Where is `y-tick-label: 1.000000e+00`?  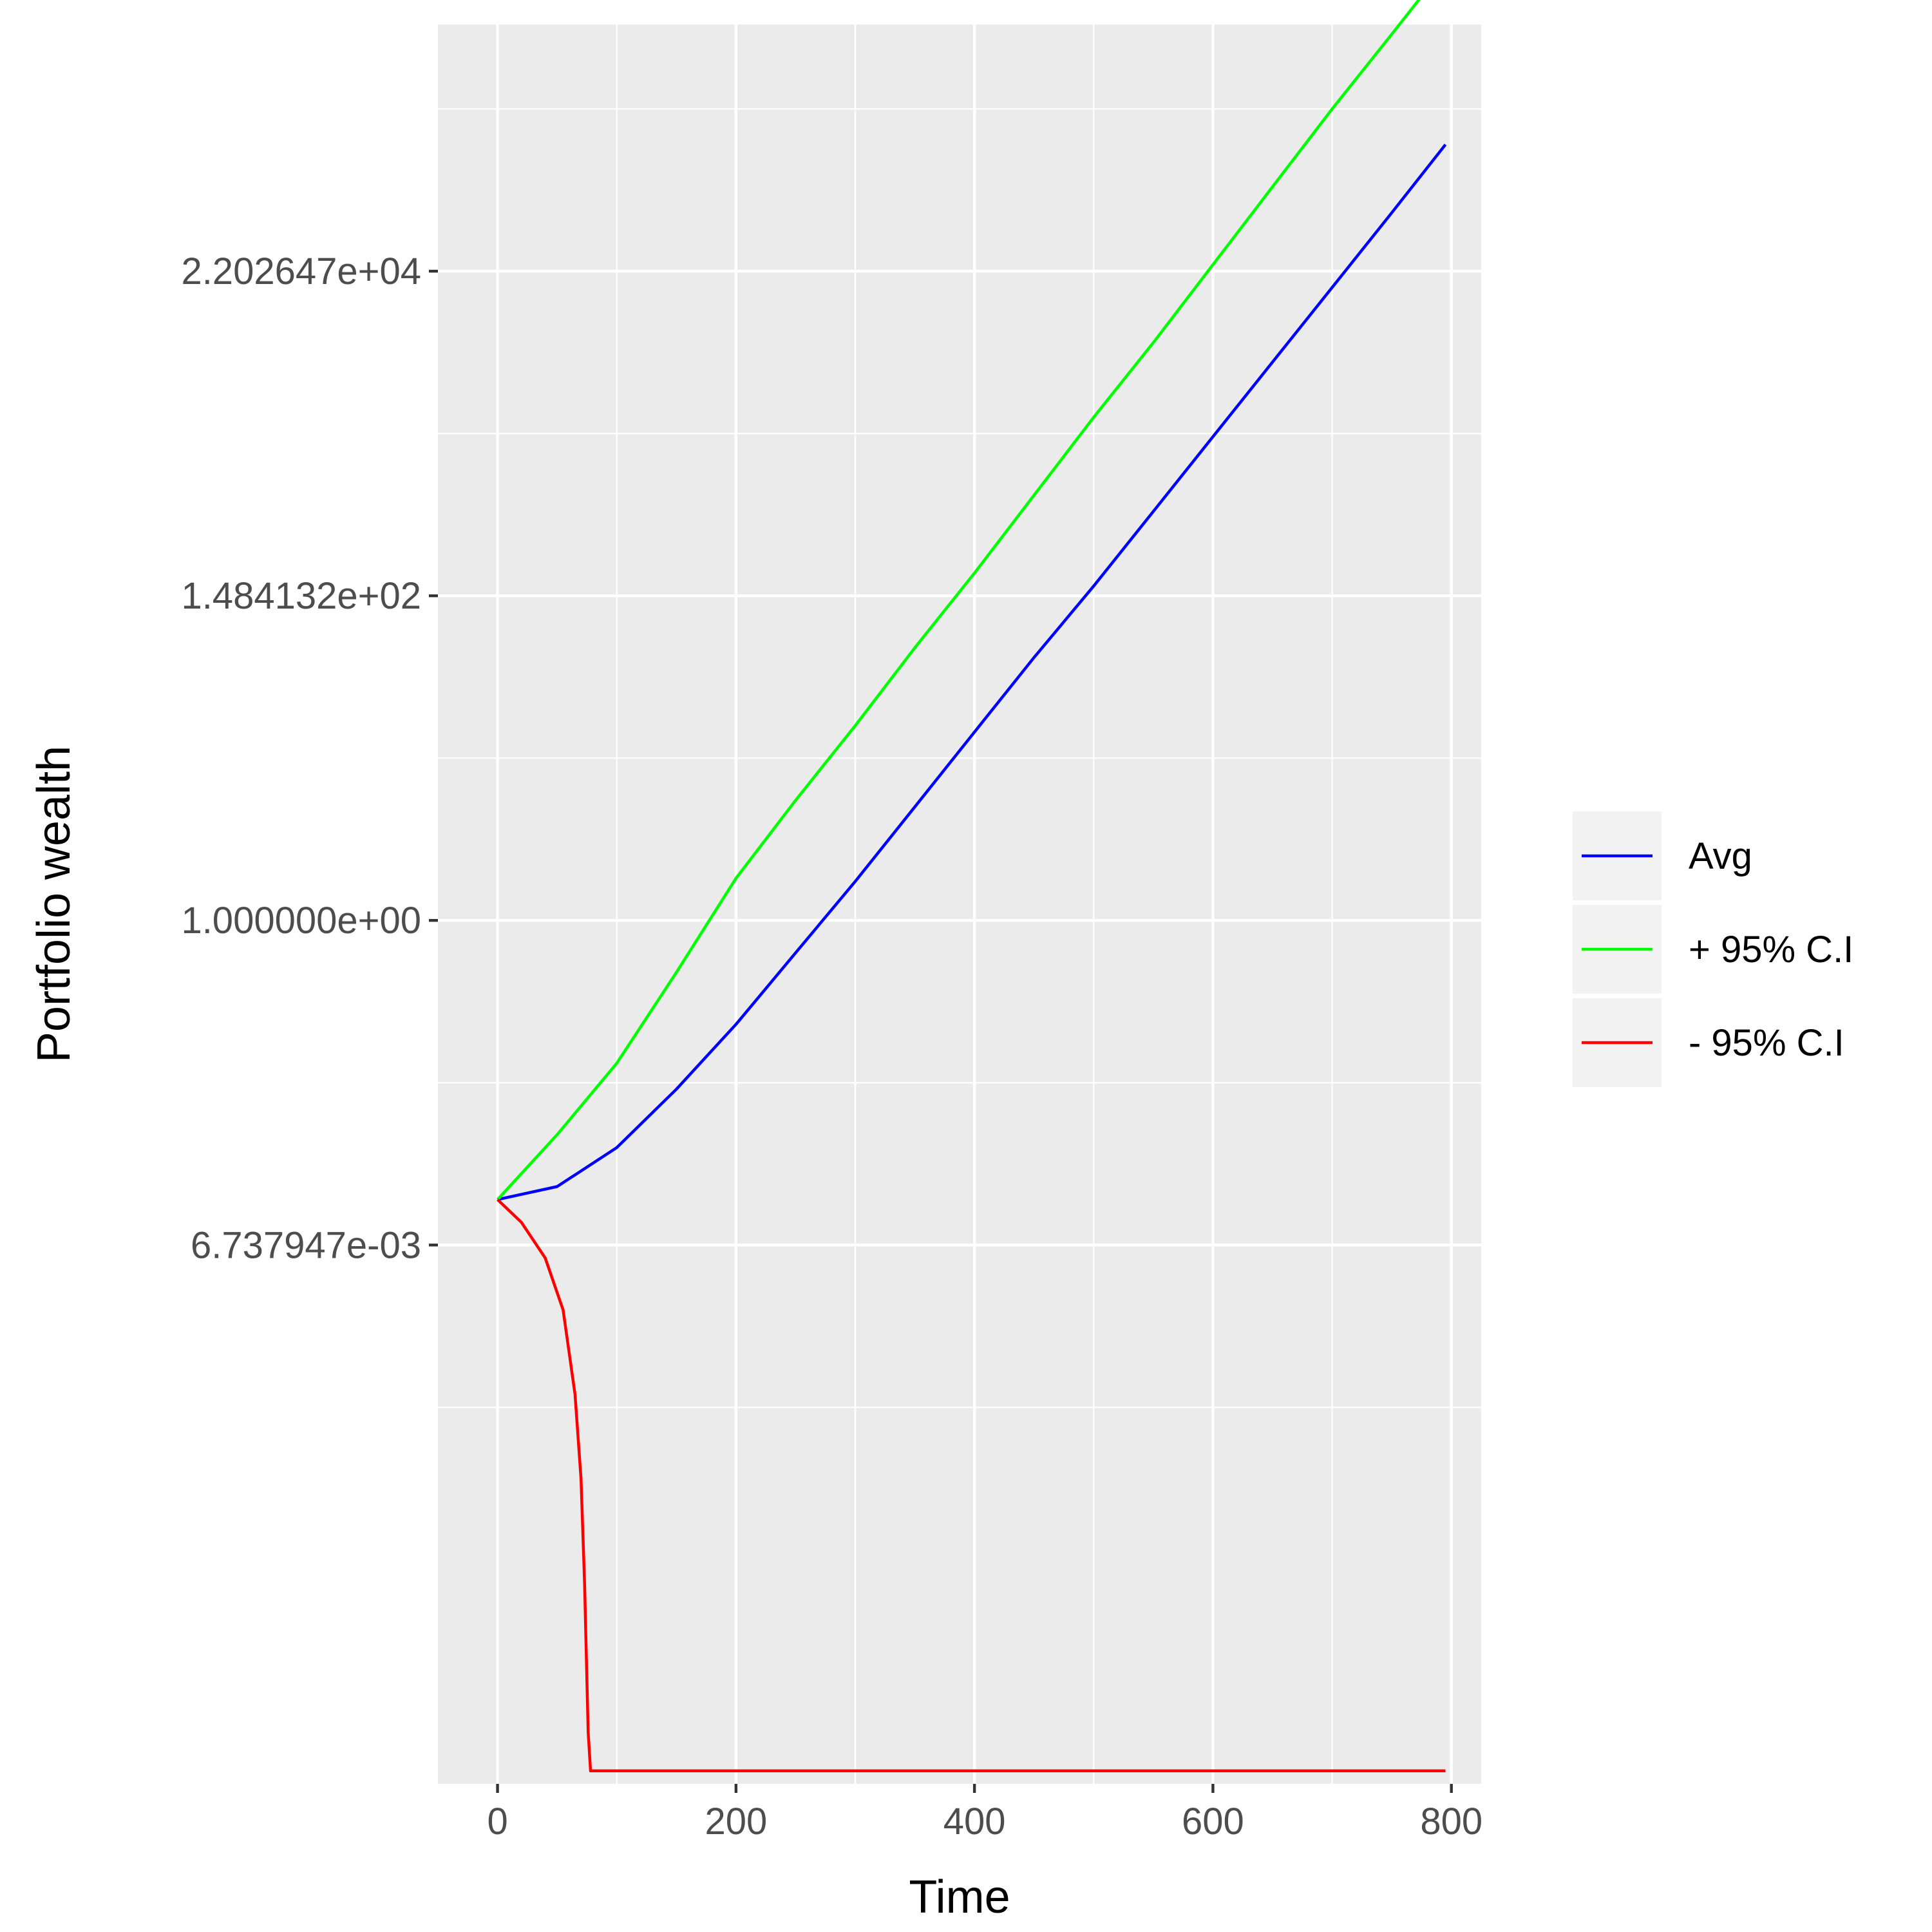
y-tick-label: 1.000000e+00 is located at coordinates (301, 921).